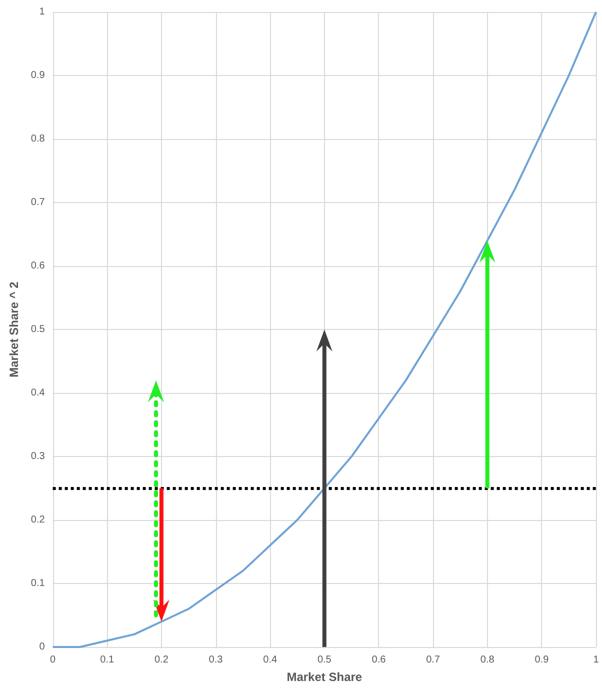  Describe the element at coordinates (53, 660) in the screenshot. I see `x-tick-label: 0` at that location.